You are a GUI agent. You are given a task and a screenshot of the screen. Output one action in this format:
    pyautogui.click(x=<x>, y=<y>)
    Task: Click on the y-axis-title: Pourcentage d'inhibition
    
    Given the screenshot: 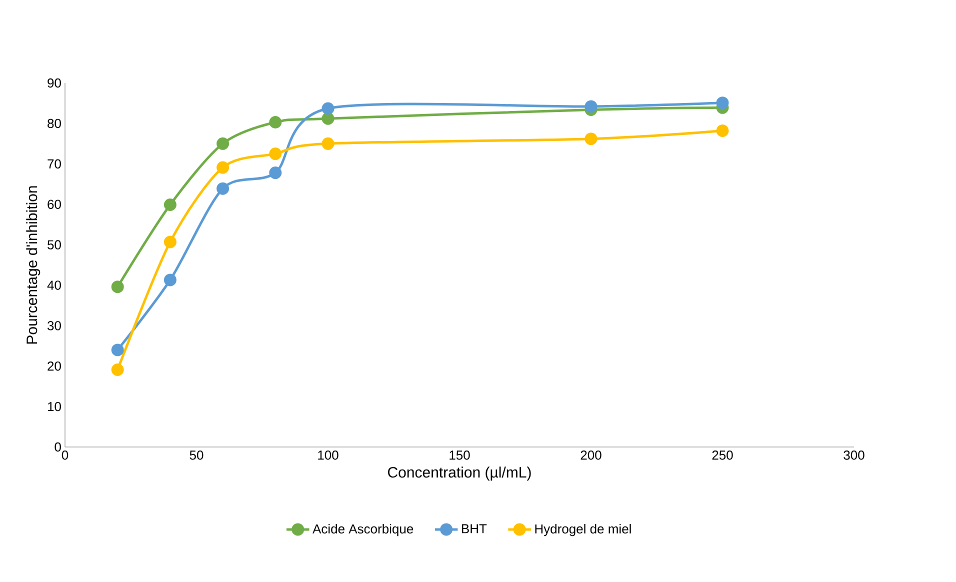 What is the action you would take?
    pyautogui.click(x=33, y=265)
    